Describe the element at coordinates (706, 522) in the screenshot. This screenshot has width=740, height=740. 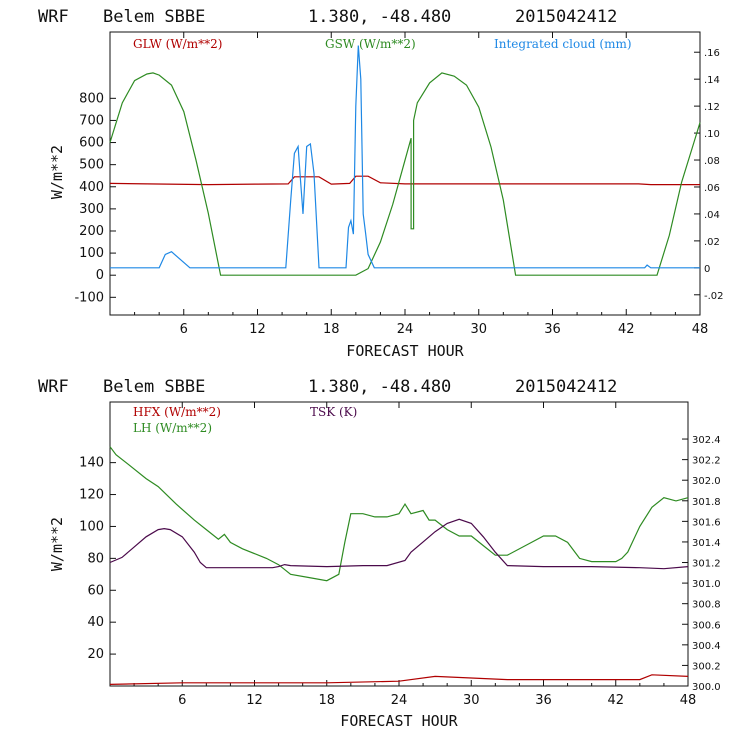
I see `chart2-y2-tick-label: 301.6` at that location.